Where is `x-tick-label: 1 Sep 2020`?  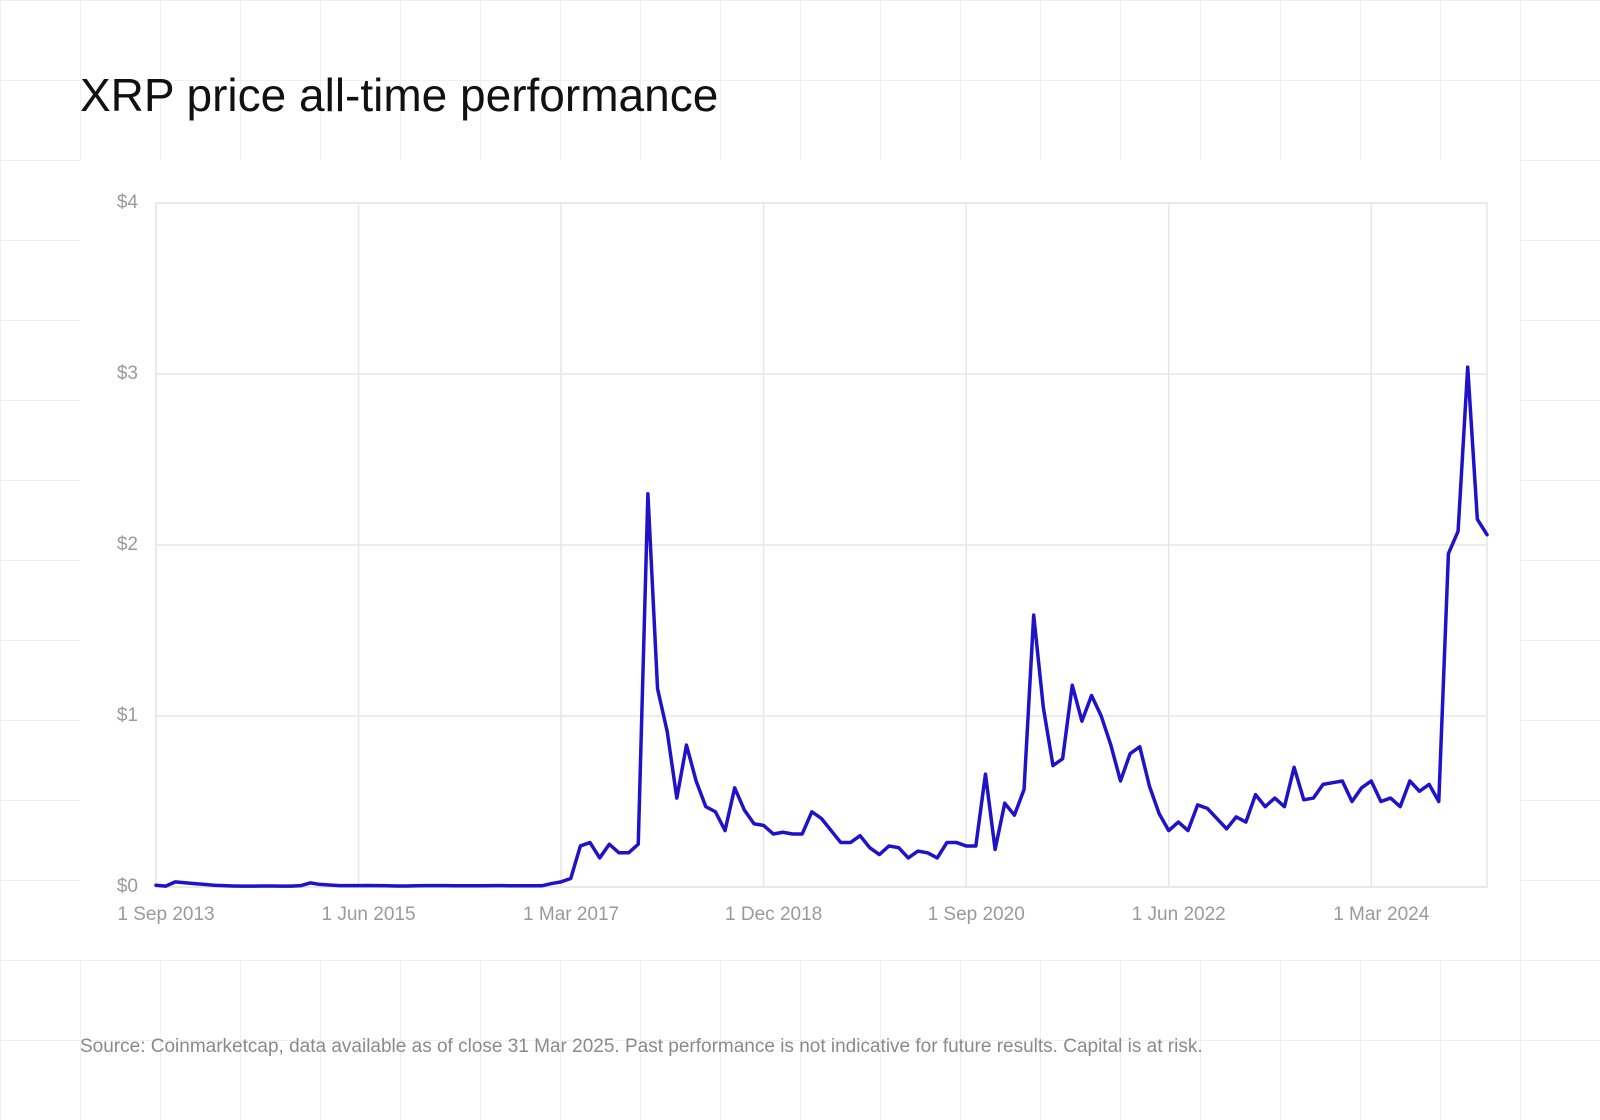 x-tick-label: 1 Sep 2020 is located at coordinates (976, 914).